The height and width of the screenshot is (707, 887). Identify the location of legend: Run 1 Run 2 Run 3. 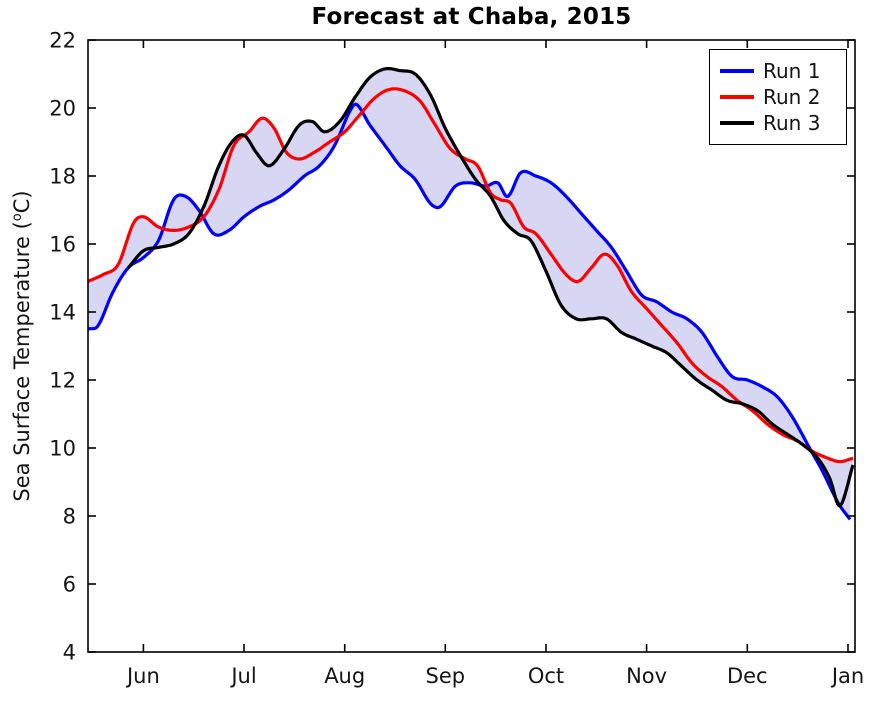
(778, 97).